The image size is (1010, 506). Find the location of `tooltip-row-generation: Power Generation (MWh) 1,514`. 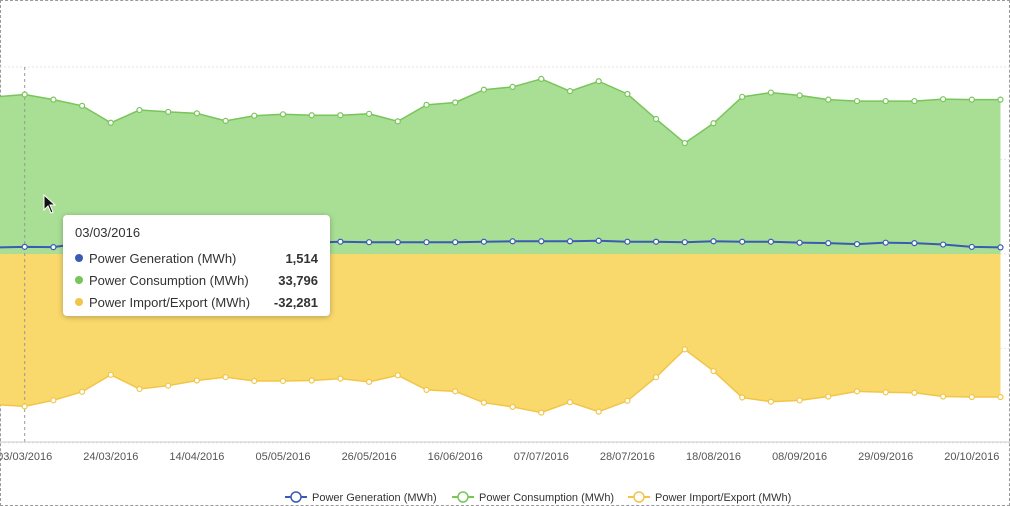

tooltip-row-generation: Power Generation (MWh) 1,514 is located at coordinates (196, 258).